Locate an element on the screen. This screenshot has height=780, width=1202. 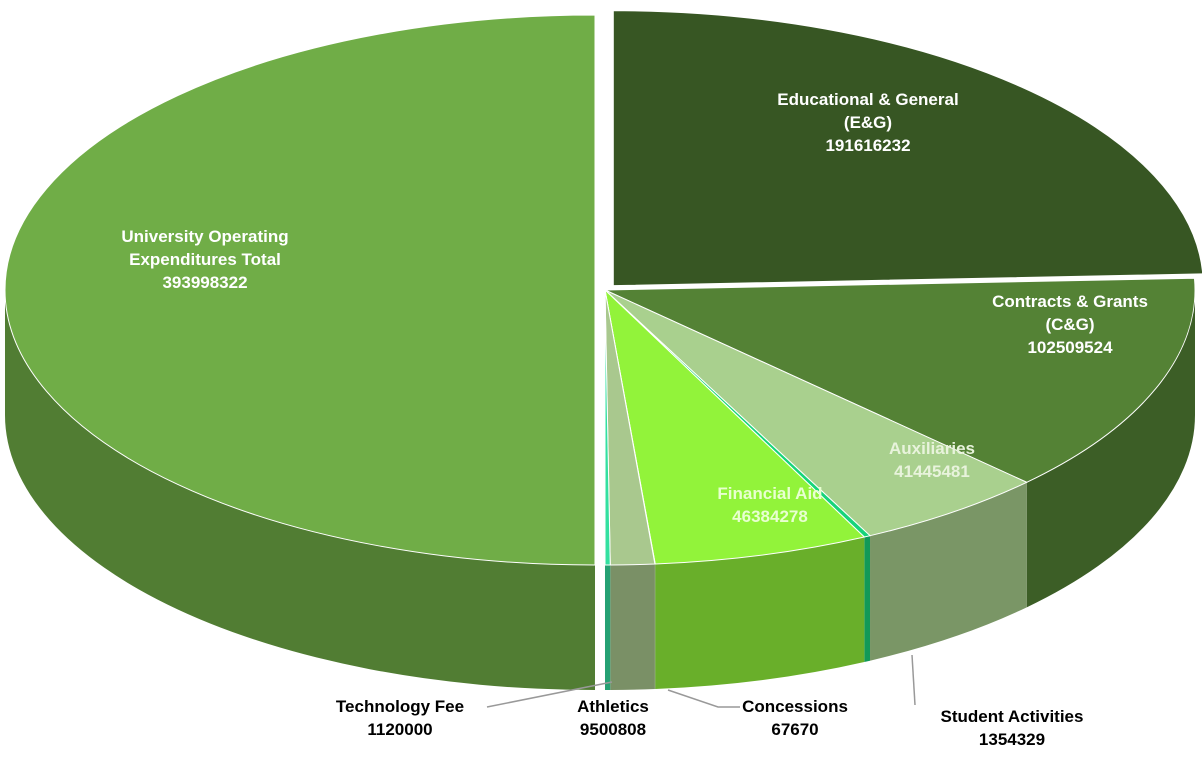
slice-value: 191616232 is located at coordinates (868, 145).